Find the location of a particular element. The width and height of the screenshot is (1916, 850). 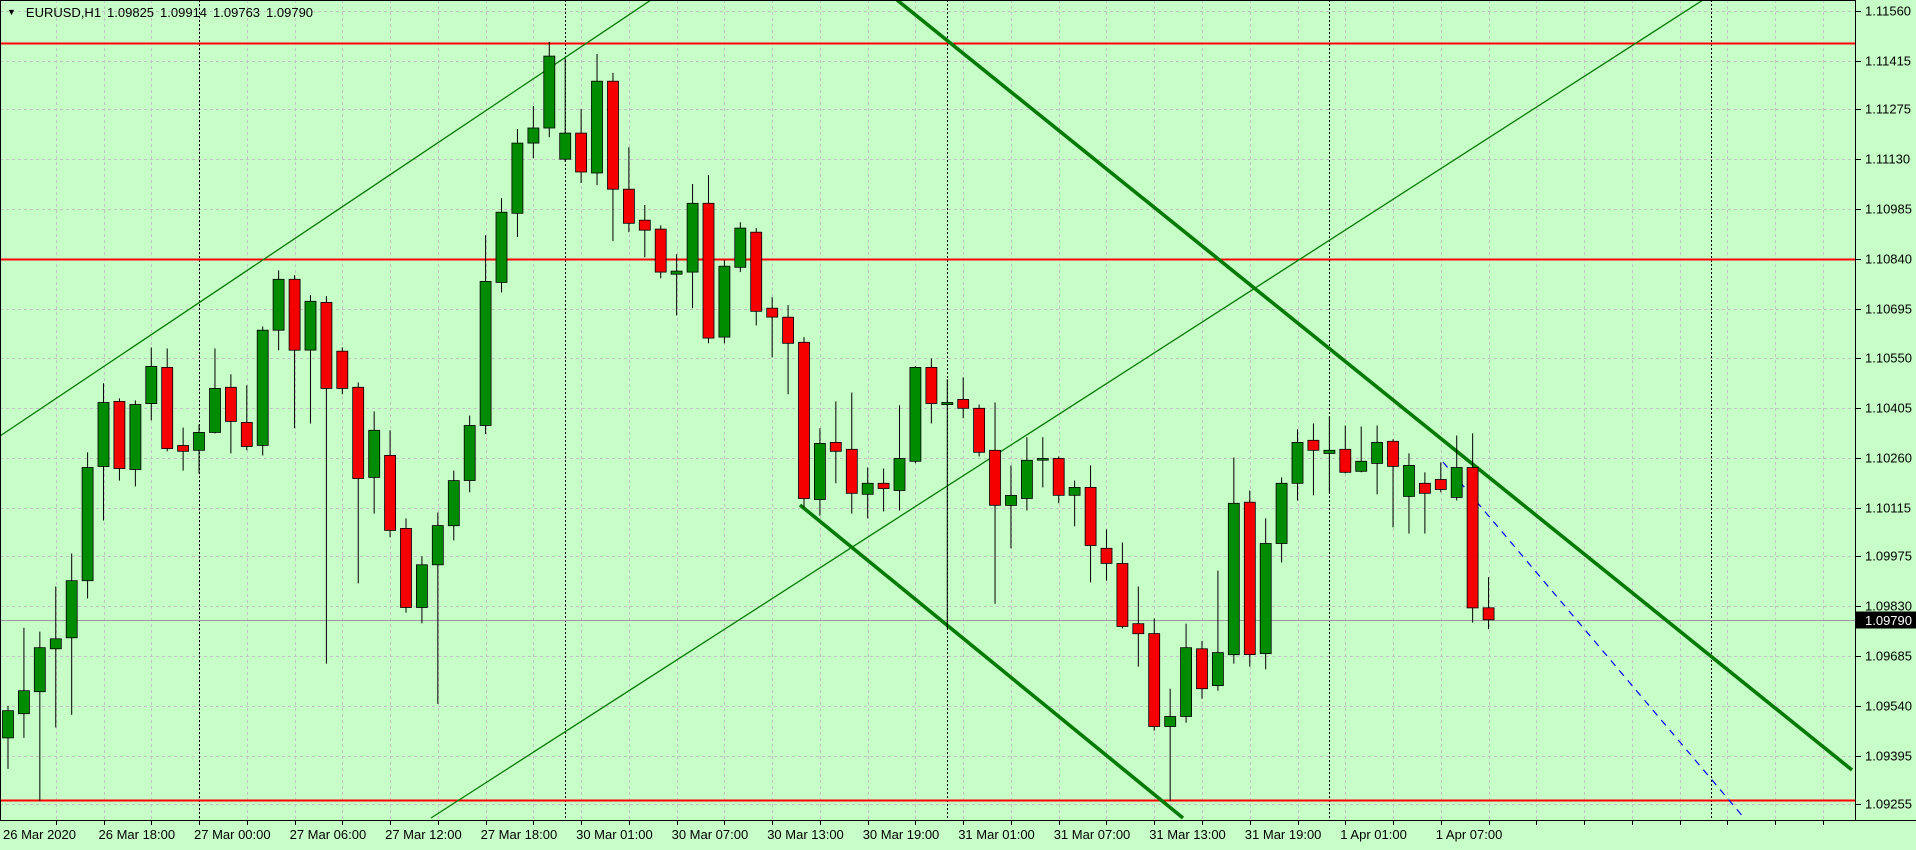

price-label: 1.10550 is located at coordinates (1888, 358).